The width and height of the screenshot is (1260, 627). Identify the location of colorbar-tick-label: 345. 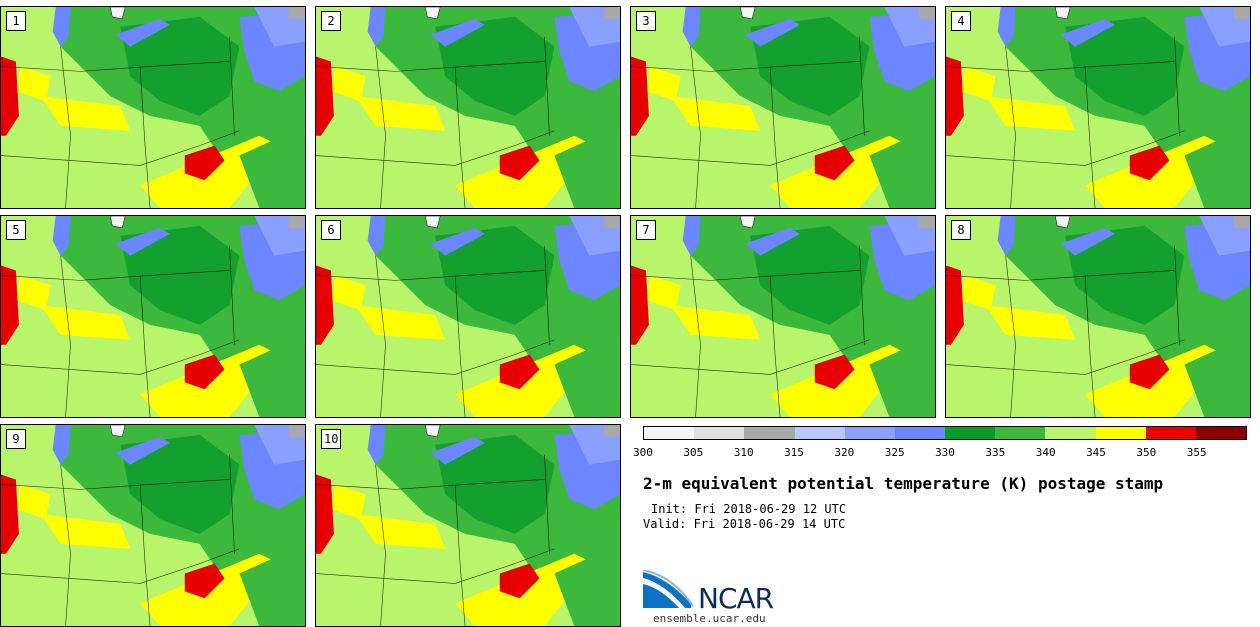
(1096, 452).